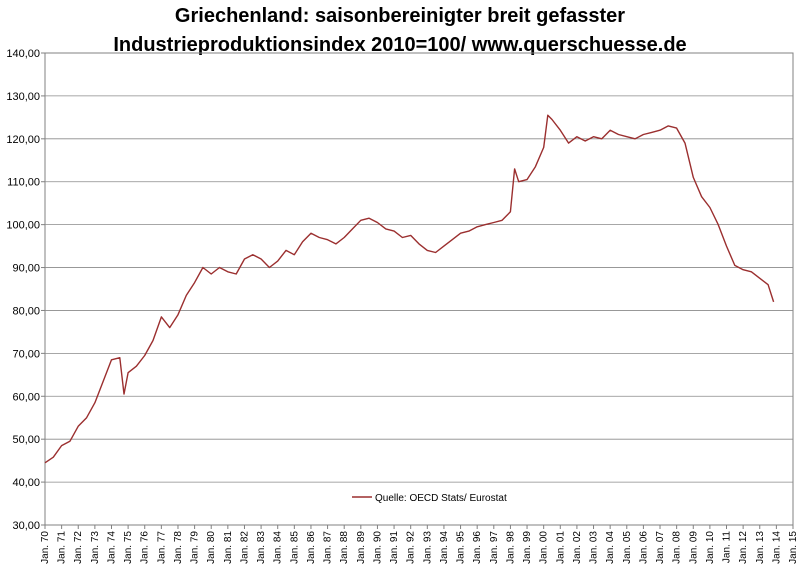 The height and width of the screenshot is (572, 800). What do you see at coordinates (23, 54) in the screenshot?
I see `y-tick-label: 140,00` at bounding box center [23, 54].